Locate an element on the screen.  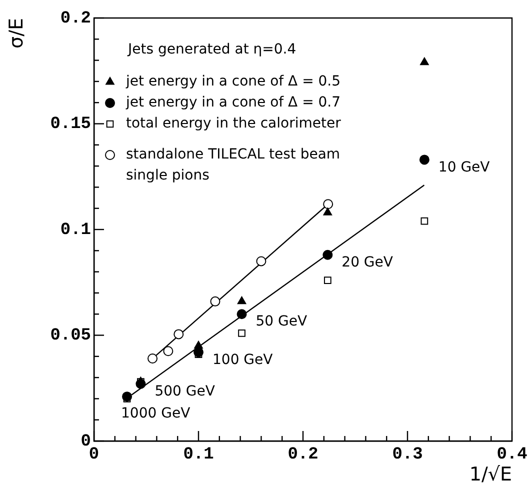
y-tick-label: 0 is located at coordinates (85, 442).